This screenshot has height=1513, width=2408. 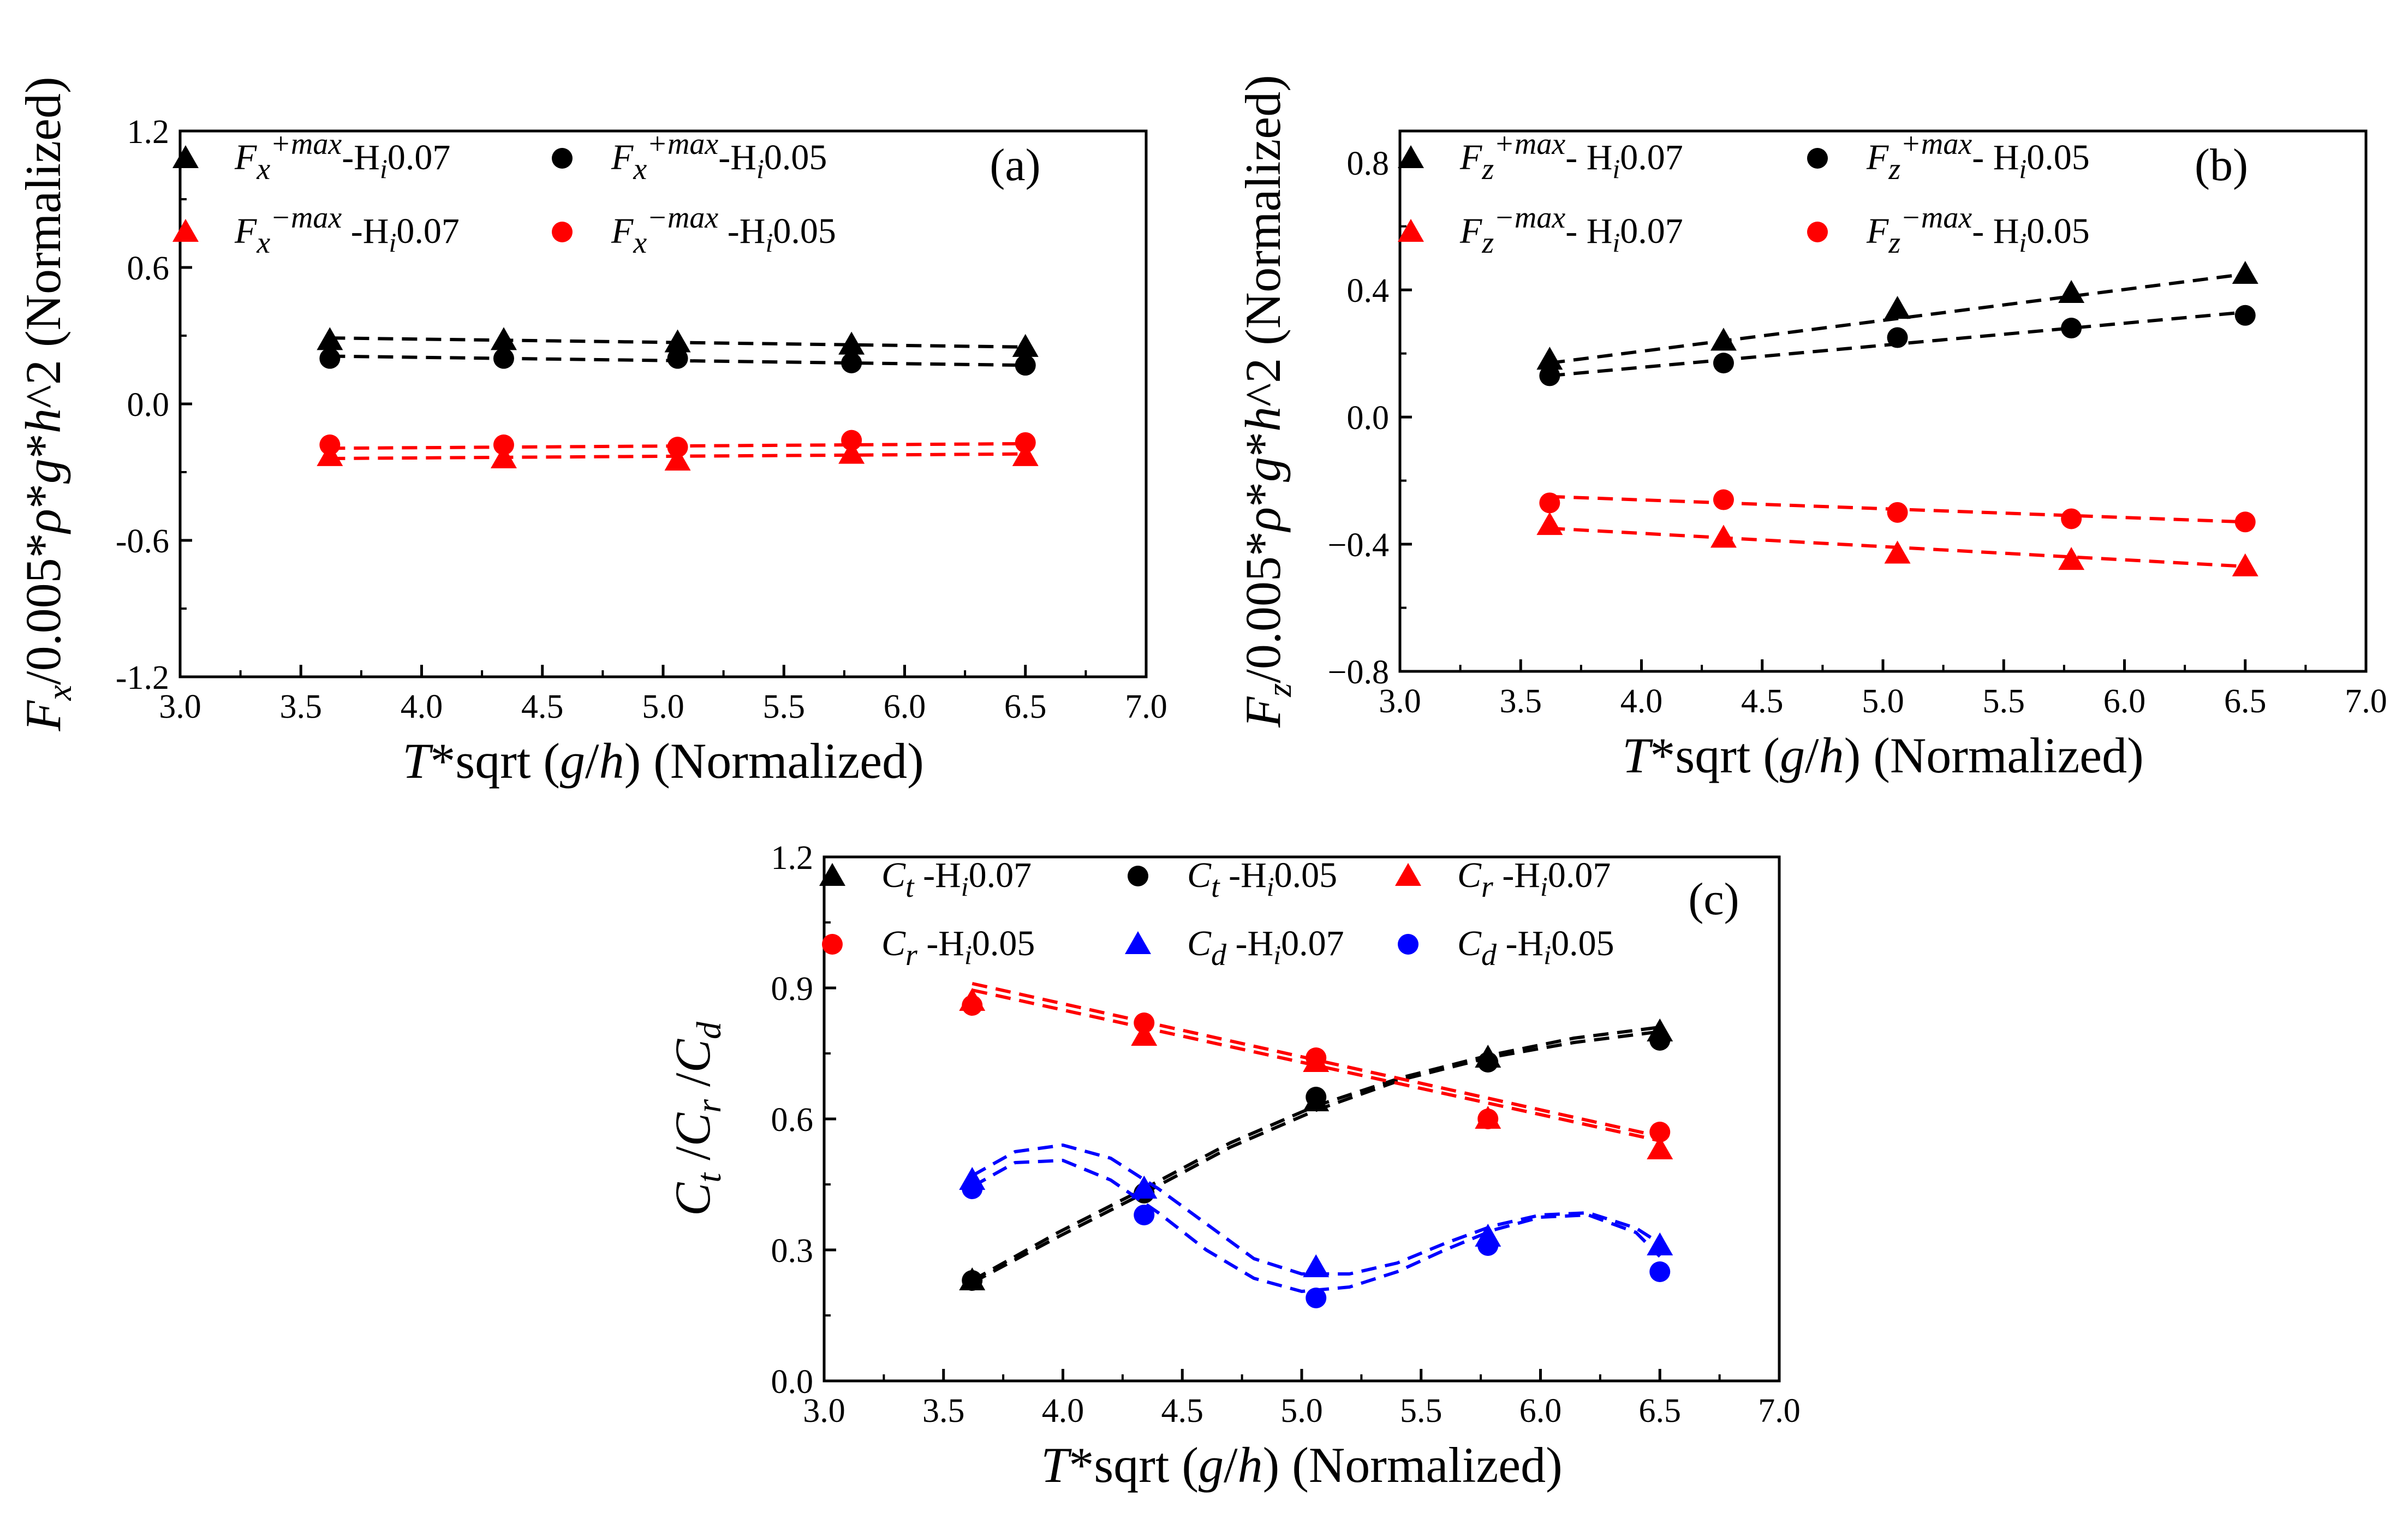 I want to click on legend-entry-2: Cr -Hi0.07, so click(x=1503, y=879).